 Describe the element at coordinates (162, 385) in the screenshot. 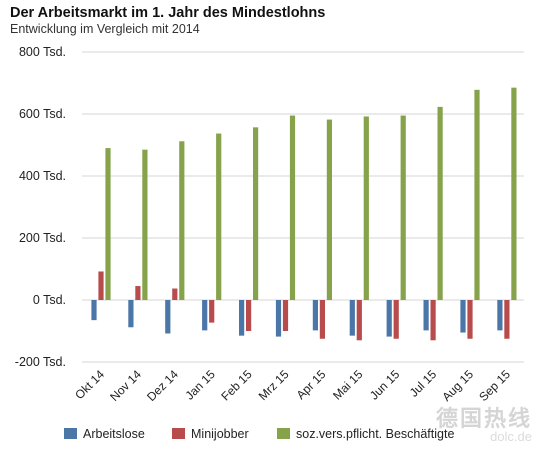

I see `x-tick-label: Dez 14` at that location.